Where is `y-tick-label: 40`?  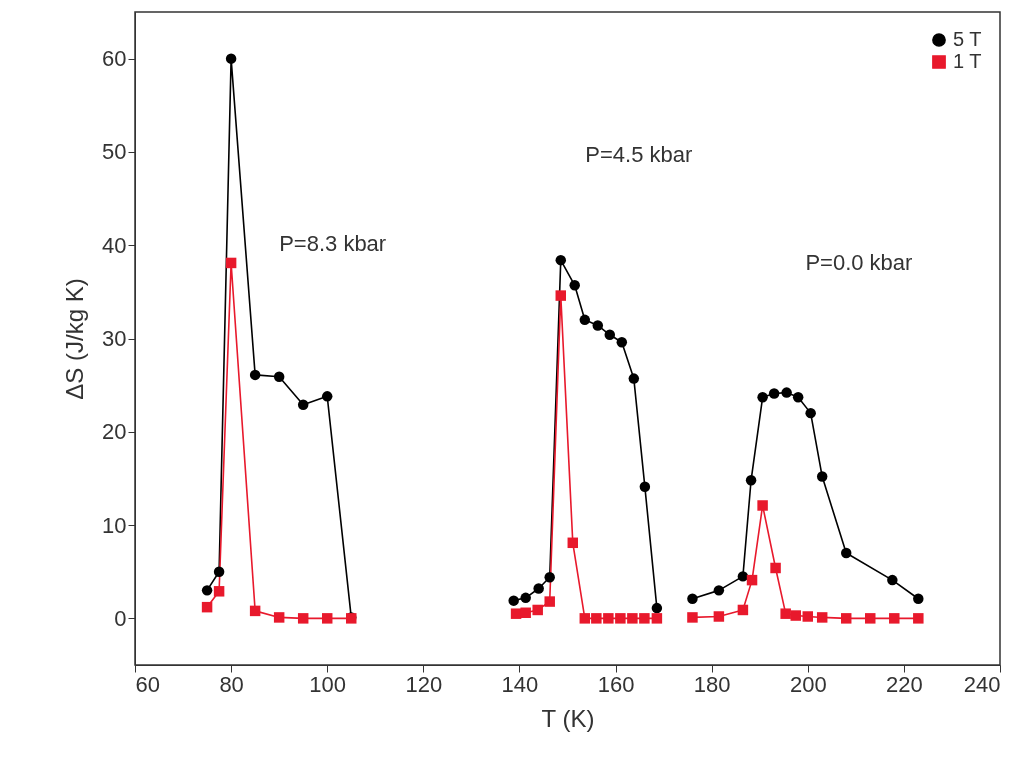
y-tick-label: 40 is located at coordinates (114, 245).